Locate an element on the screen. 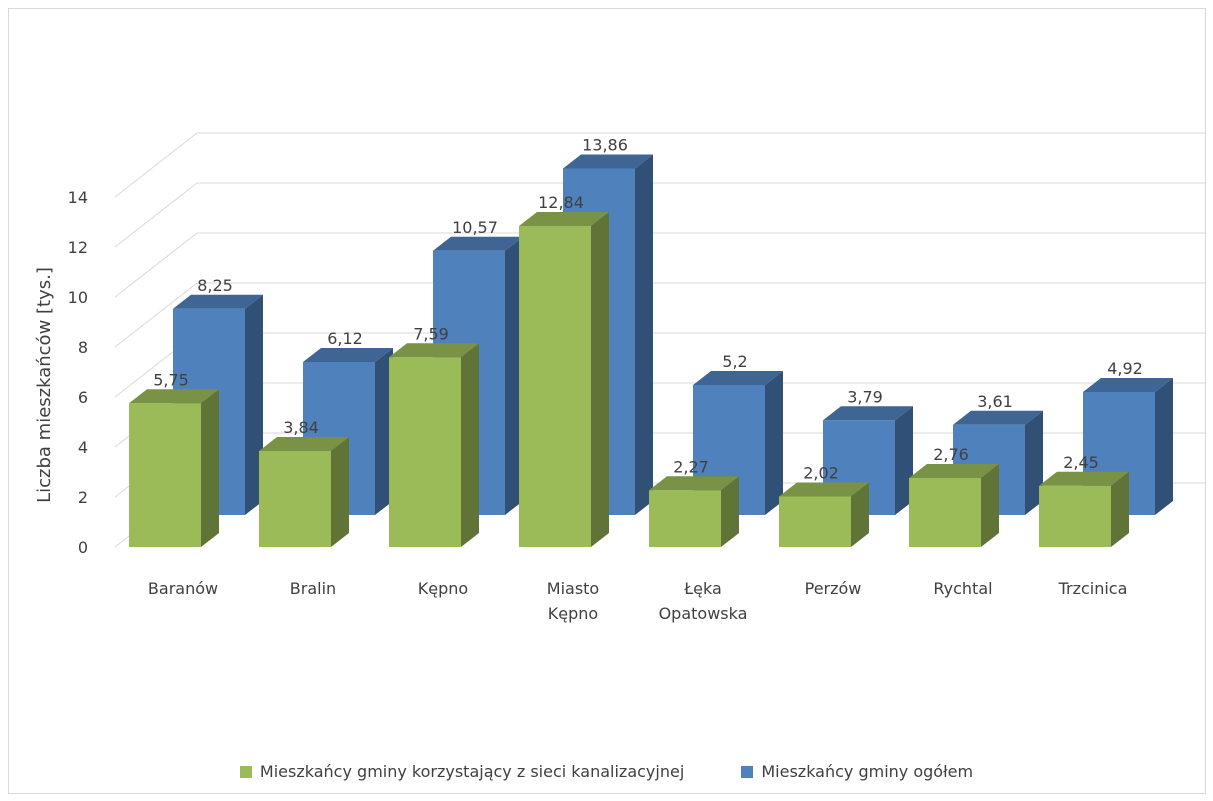 This screenshot has height=801, width=1213. y-tick-label: 6 is located at coordinates (83, 397).